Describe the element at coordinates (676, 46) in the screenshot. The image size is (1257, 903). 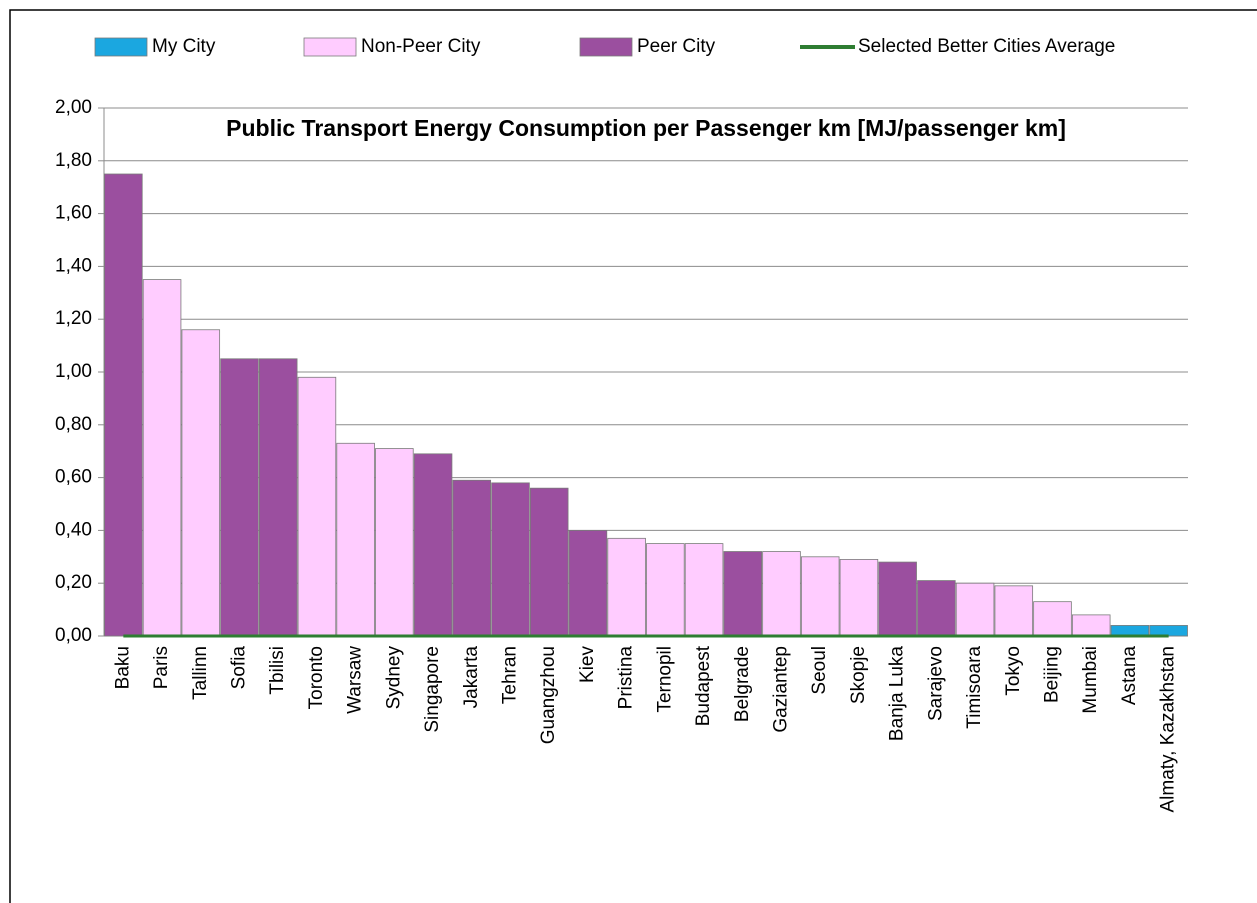
I see `legend-label: Peer City` at that location.